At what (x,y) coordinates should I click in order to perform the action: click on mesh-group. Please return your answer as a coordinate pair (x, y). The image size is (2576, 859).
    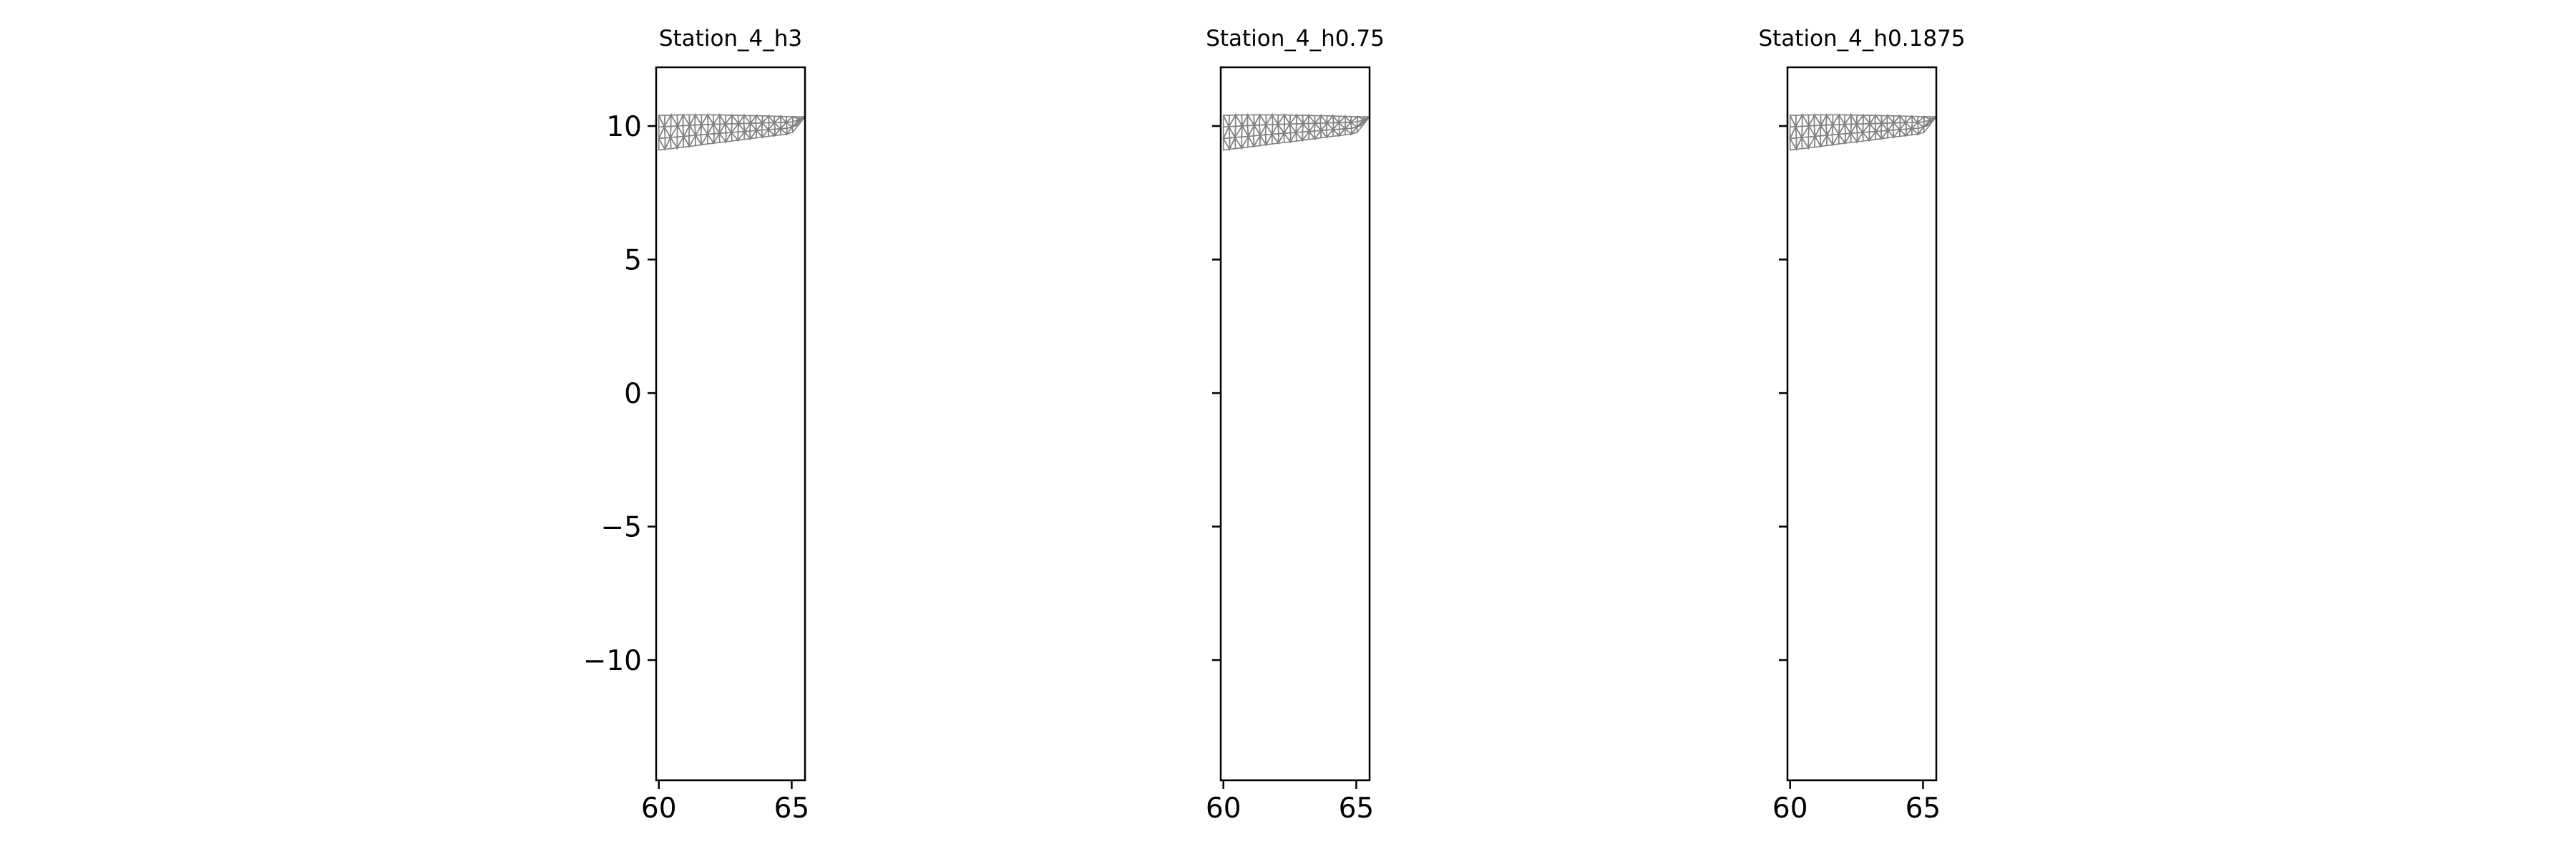
    Looking at the image, I should click on (1296, 132).